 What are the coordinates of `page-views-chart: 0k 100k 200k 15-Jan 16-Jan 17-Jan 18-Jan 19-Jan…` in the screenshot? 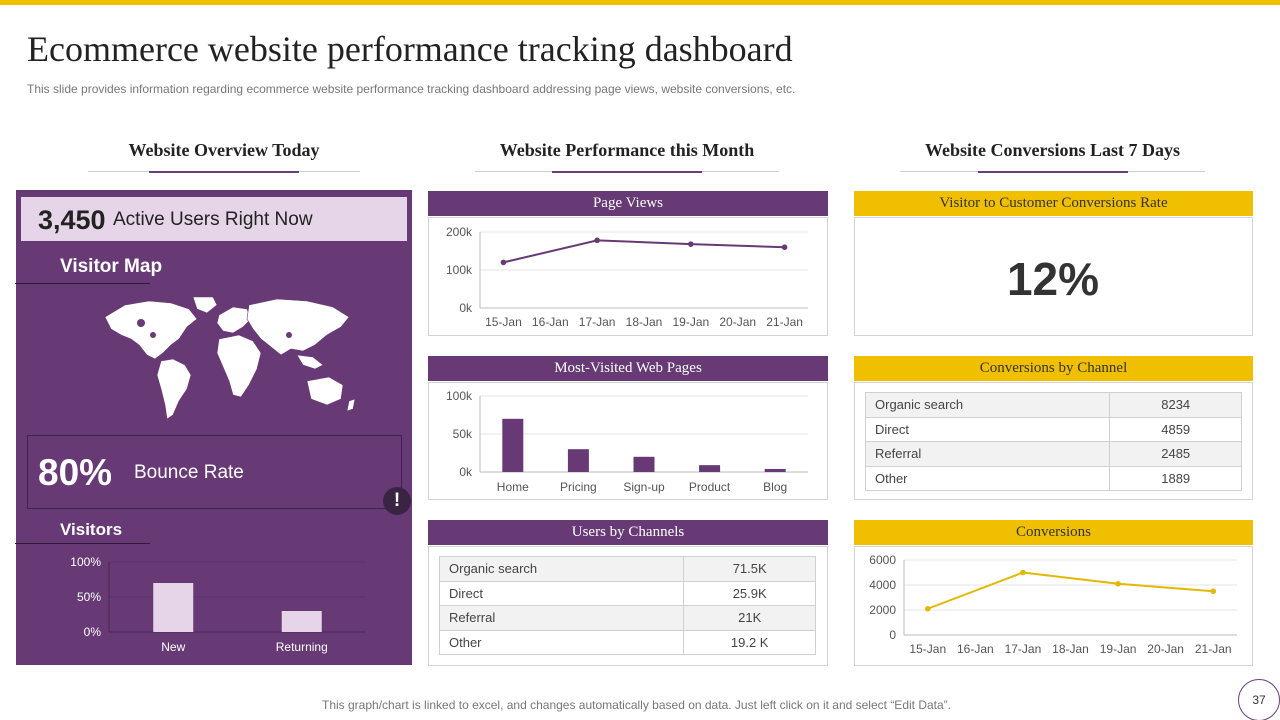 It's located at (627, 277).